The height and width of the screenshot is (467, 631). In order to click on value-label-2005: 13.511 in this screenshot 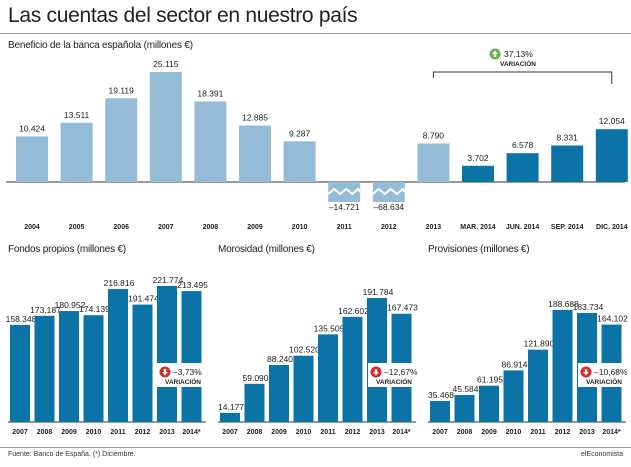, I will do `click(77, 115)`.